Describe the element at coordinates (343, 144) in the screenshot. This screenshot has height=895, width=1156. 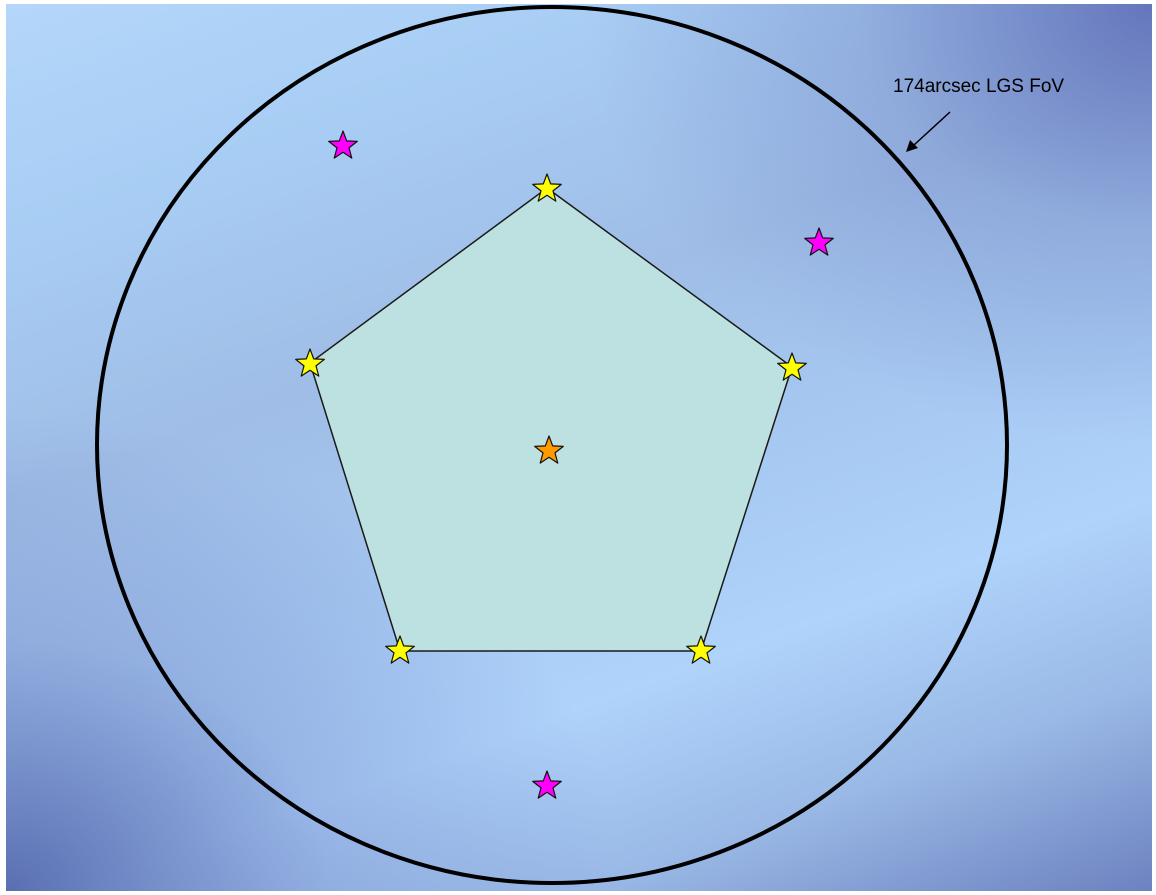
I see `ngs-star-upper-left` at that location.